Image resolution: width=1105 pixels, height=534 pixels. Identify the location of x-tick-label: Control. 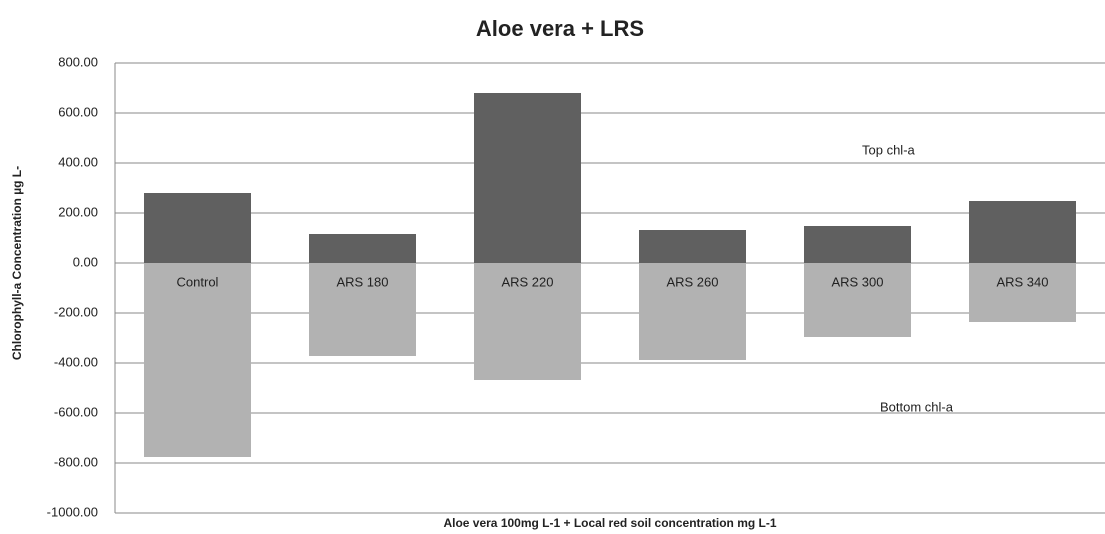
(198, 281).